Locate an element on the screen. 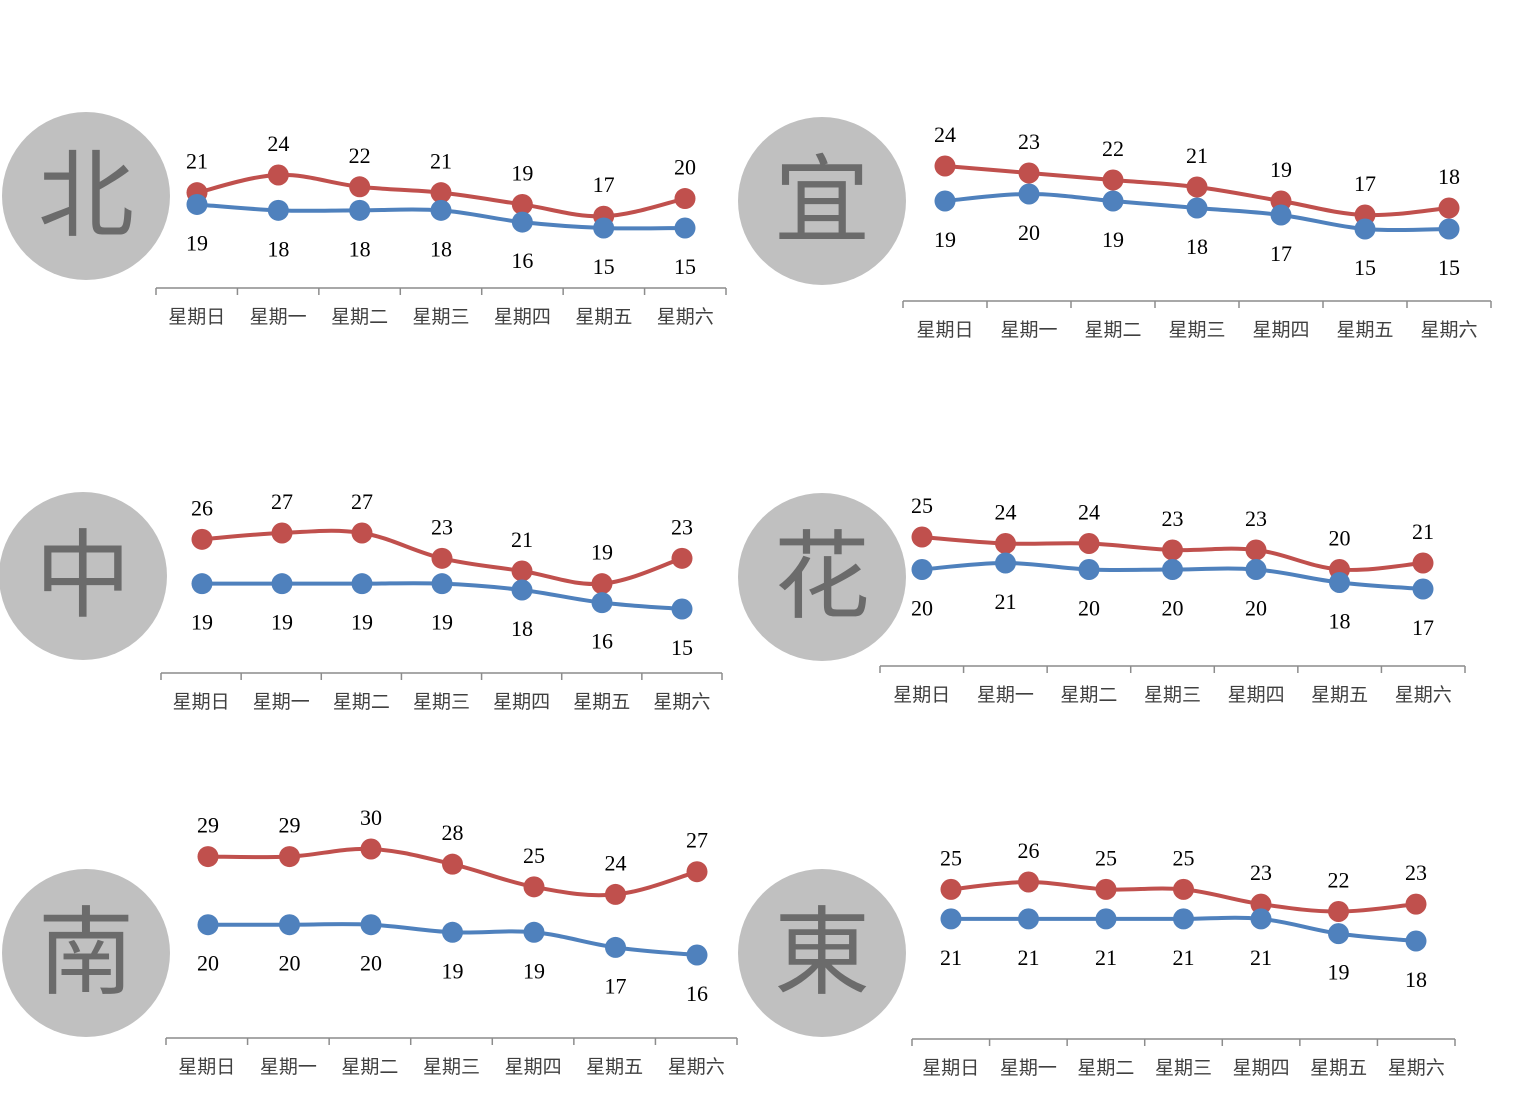  region-name: 中 is located at coordinates (83, 576).